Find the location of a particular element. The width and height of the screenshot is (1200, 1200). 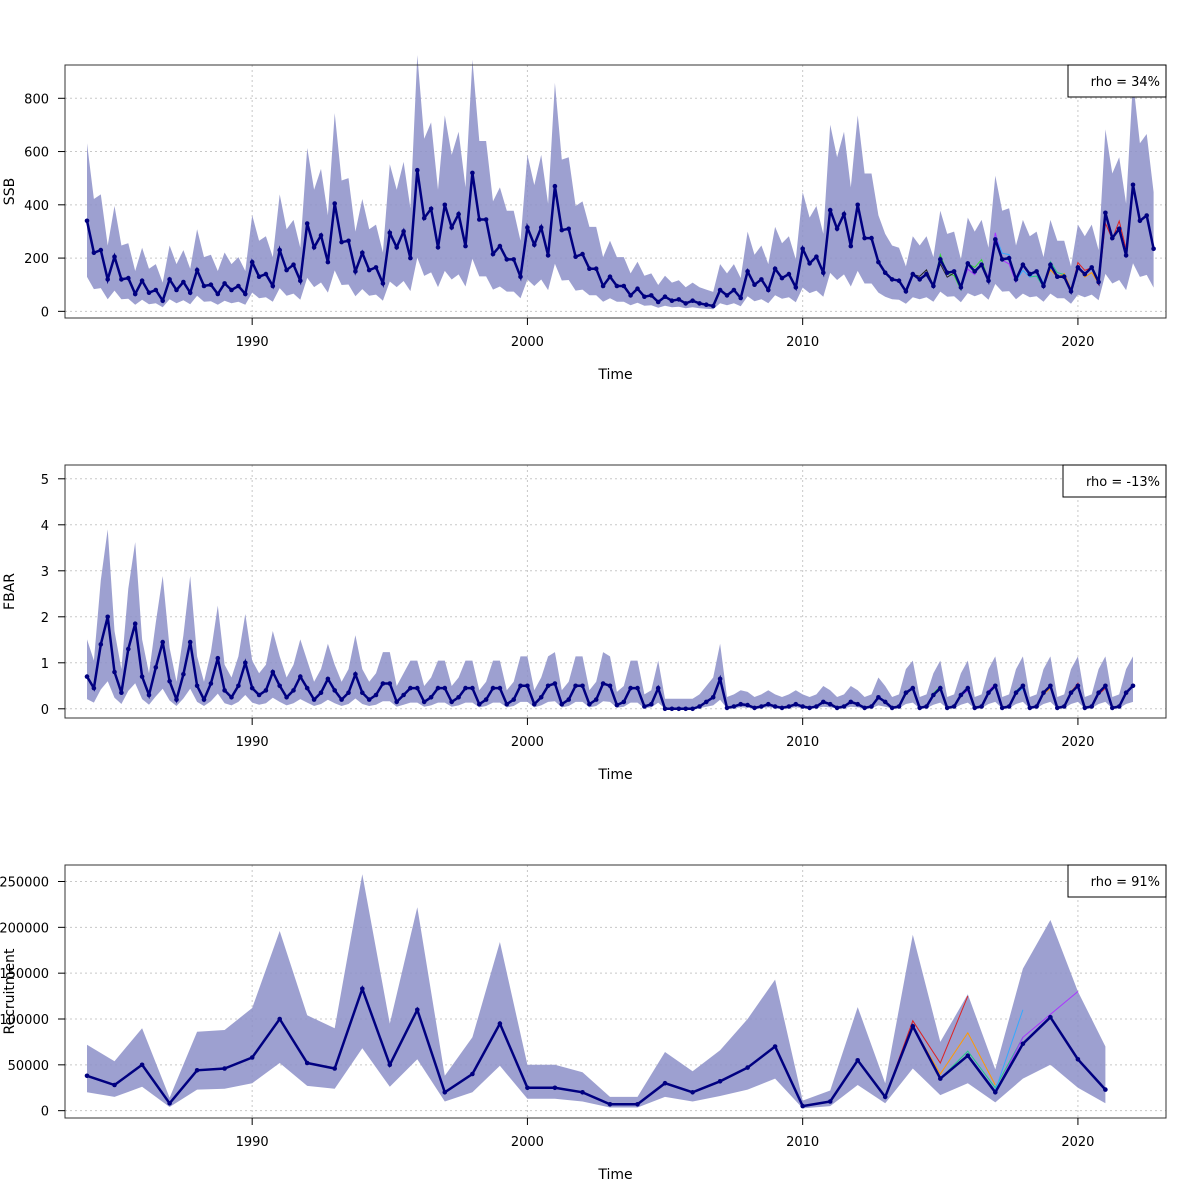

fbar-legend-box is located at coordinates (1114, 481).